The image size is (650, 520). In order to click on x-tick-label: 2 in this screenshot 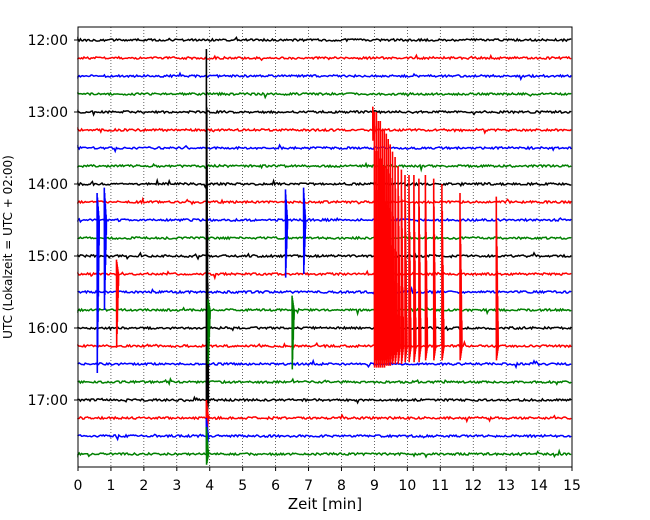, I will do `click(143, 486)`.